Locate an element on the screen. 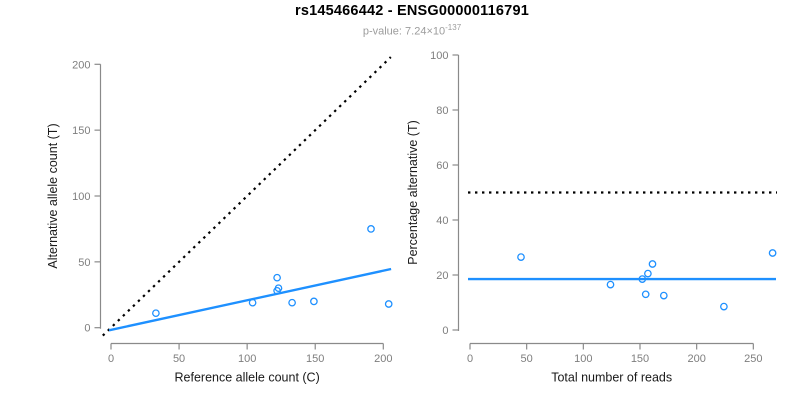 This screenshot has width=800, height=400. y-tick-label: 80 is located at coordinates (442, 111).